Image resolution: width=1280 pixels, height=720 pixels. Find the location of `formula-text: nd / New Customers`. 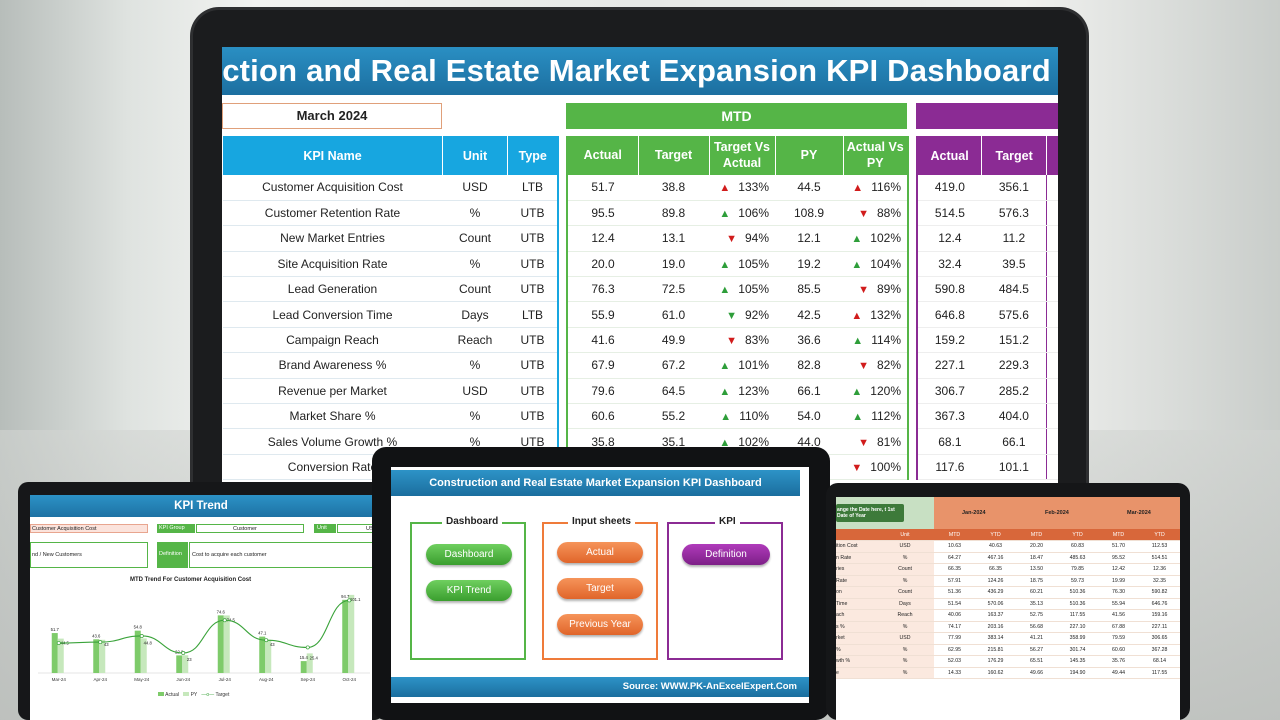

formula-text: nd / New Customers is located at coordinates (57, 555).